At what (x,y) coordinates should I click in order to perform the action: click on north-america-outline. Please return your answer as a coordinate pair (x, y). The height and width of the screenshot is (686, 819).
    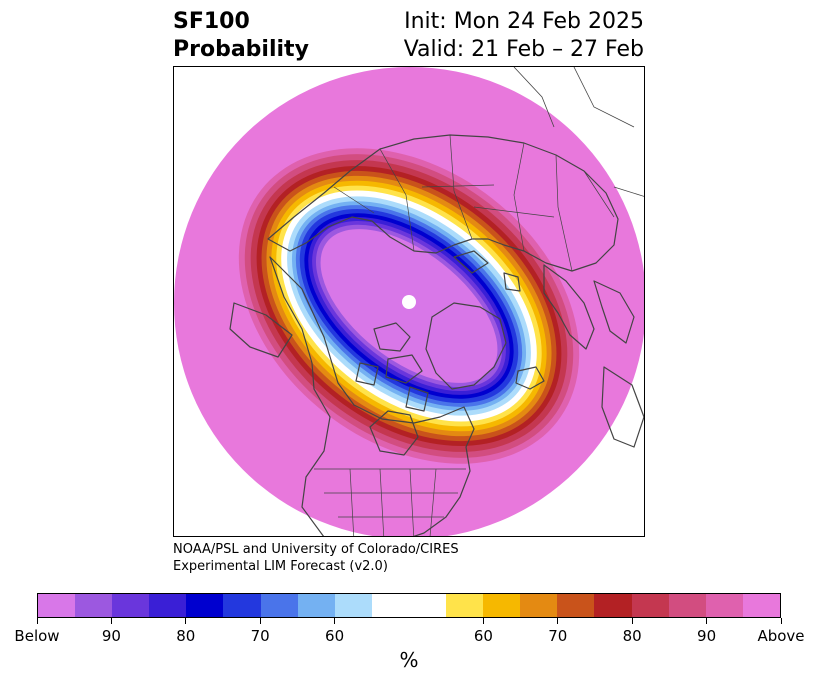
    Looking at the image, I should click on (372, 396).